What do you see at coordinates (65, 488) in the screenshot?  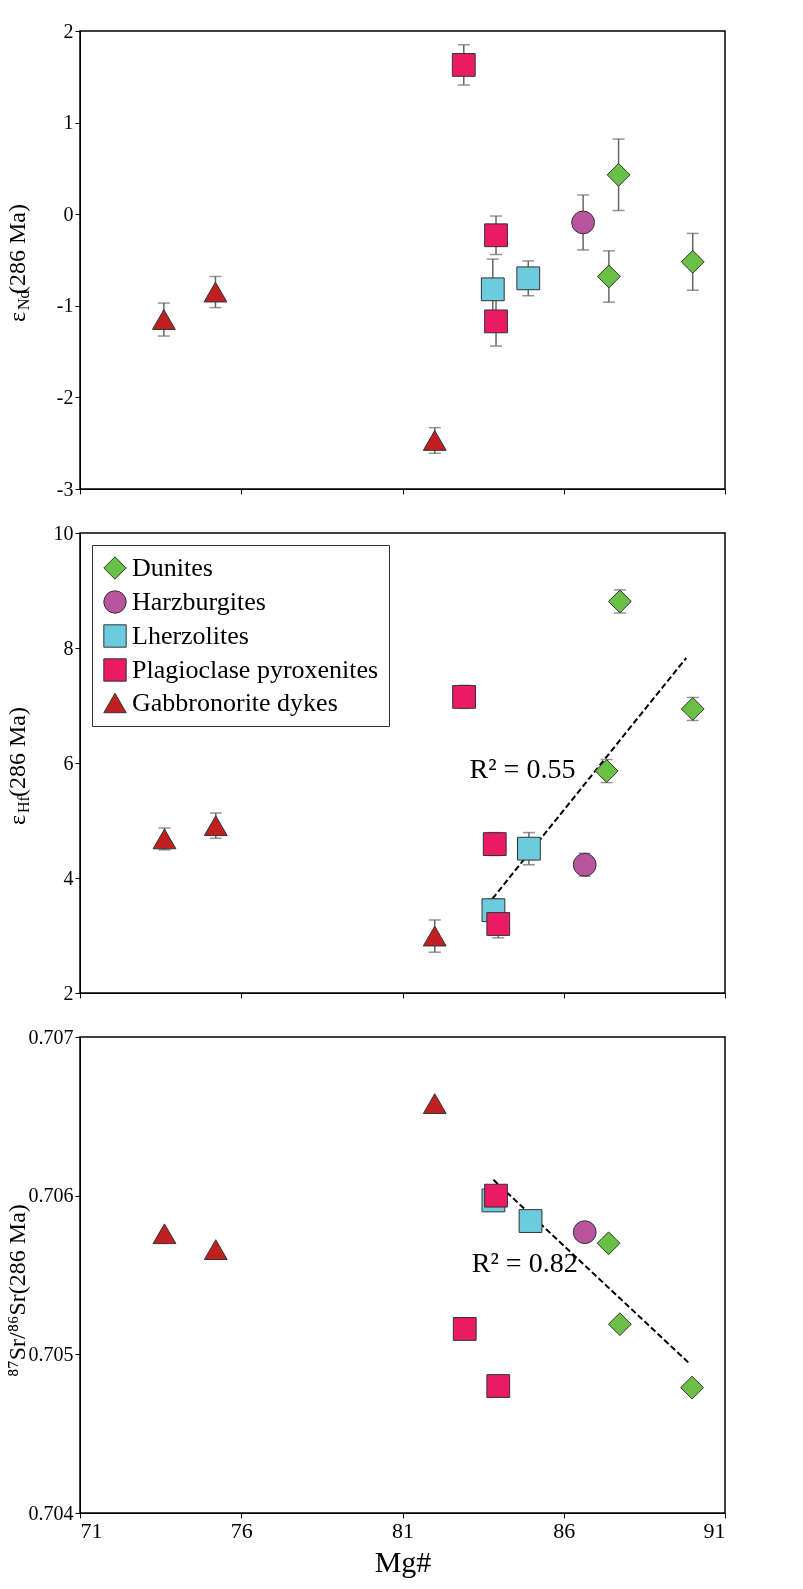 I see `y-tick-label: -3` at bounding box center [65, 488].